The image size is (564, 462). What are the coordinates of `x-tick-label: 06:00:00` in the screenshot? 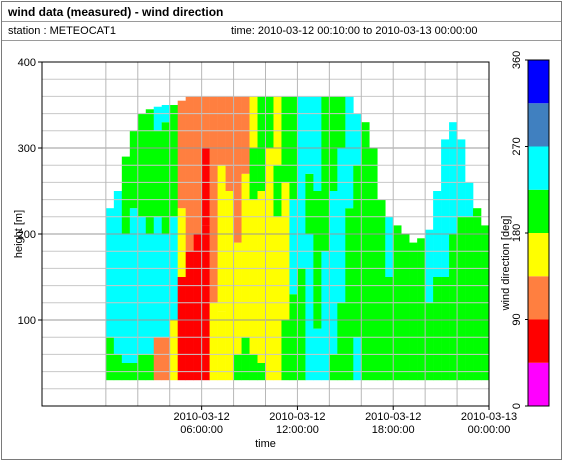 It's located at (201, 430).